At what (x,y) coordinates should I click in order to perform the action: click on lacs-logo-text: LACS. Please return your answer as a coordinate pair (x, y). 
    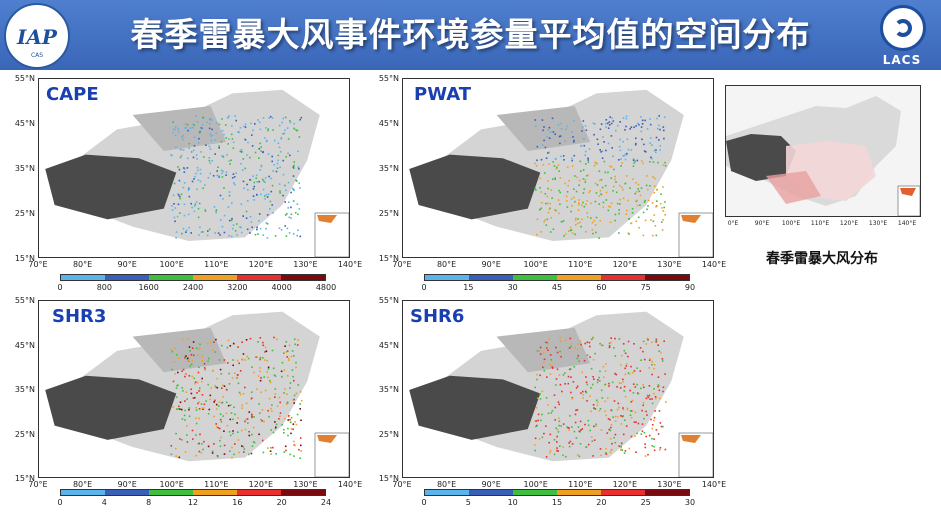
    Looking at the image, I should click on (902, 60).